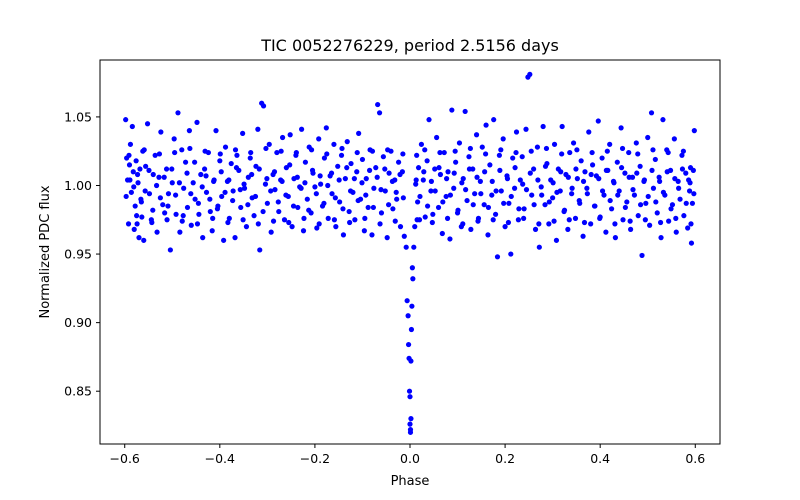 The width and height of the screenshot is (800, 500). I want to click on chart-title: TIC 0052276229, period 2.5156 days, so click(409, 45).